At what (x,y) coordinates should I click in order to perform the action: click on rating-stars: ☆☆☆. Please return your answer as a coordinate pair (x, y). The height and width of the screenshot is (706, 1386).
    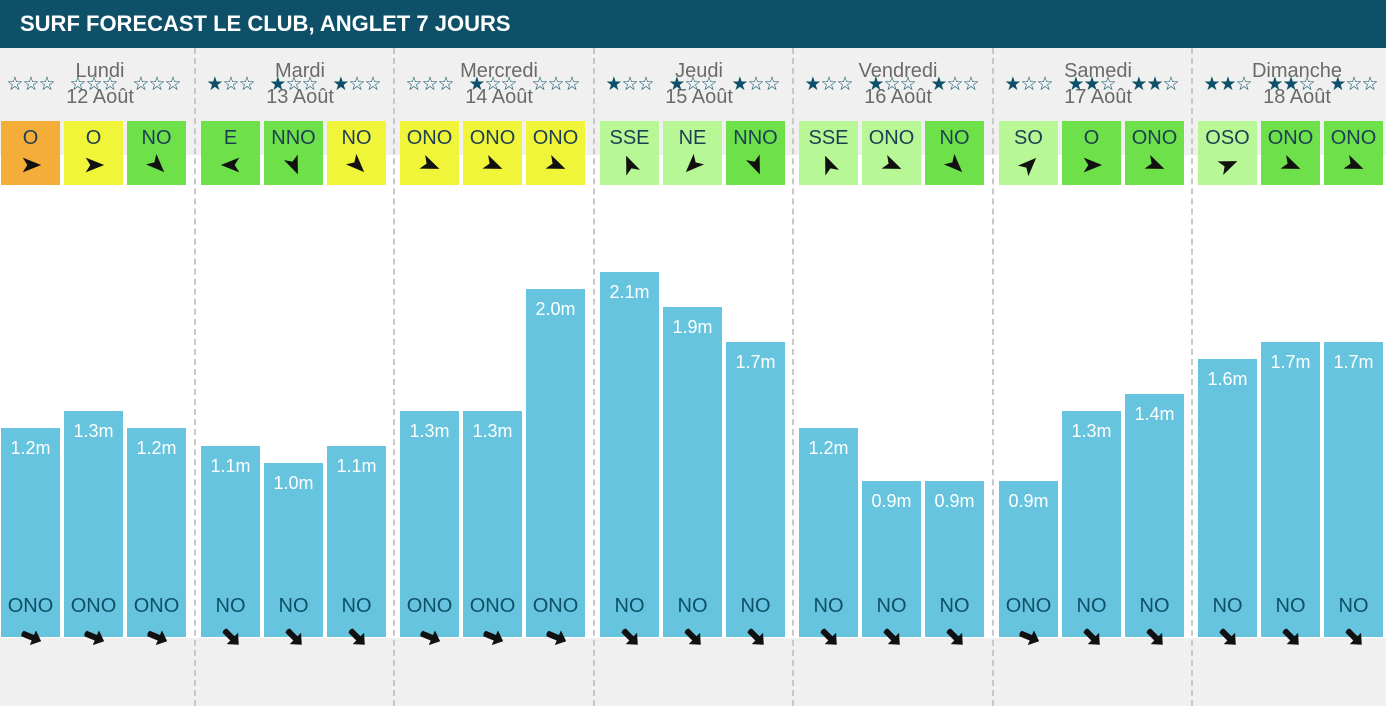
    Looking at the image, I should click on (156, 85).